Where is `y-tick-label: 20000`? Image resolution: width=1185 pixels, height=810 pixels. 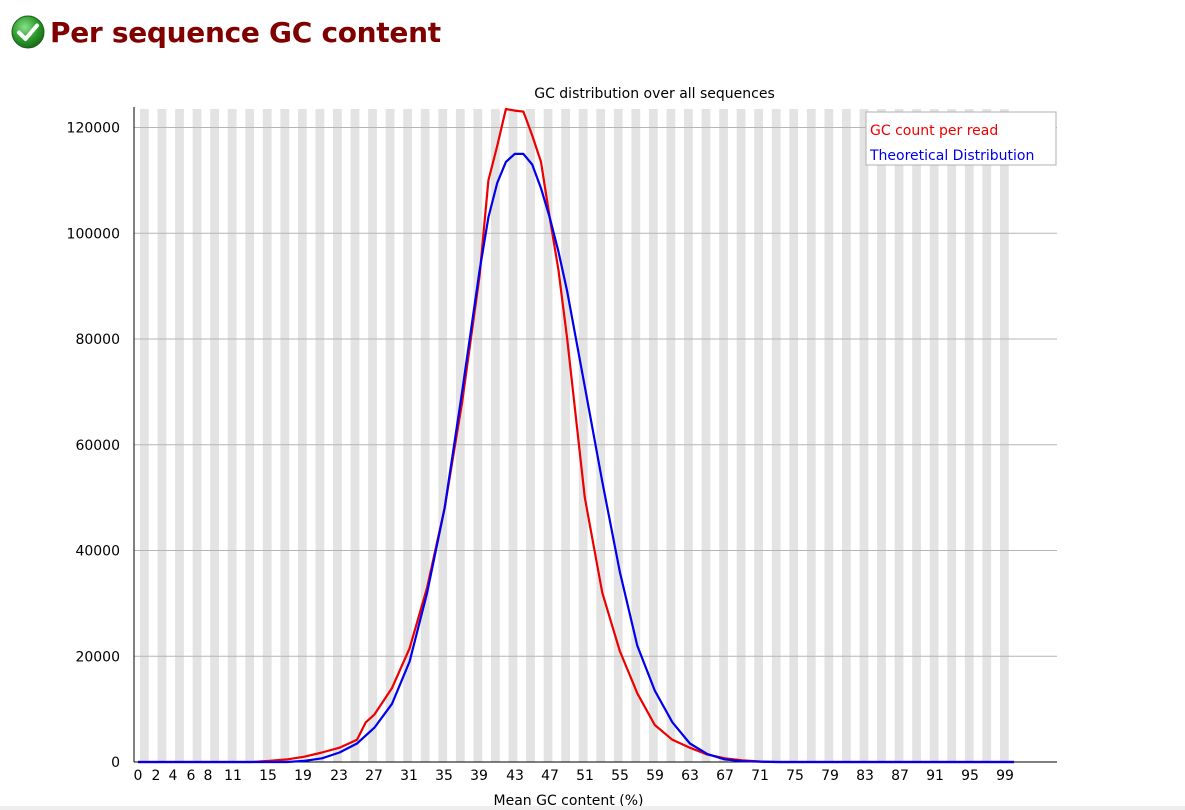 y-tick-label: 20000 is located at coordinates (97, 657).